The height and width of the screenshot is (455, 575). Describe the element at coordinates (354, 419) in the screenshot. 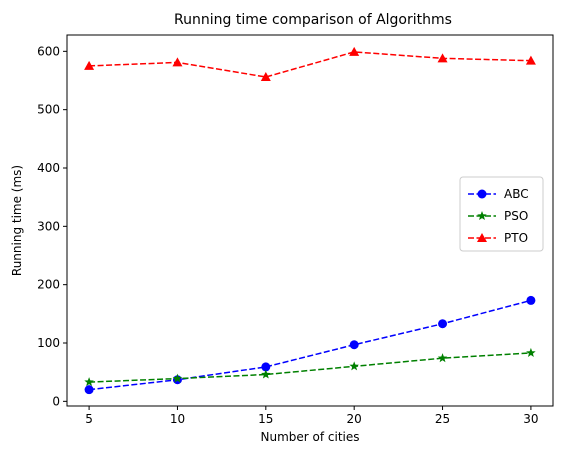

I see `x-tick-label: 20` at that location.